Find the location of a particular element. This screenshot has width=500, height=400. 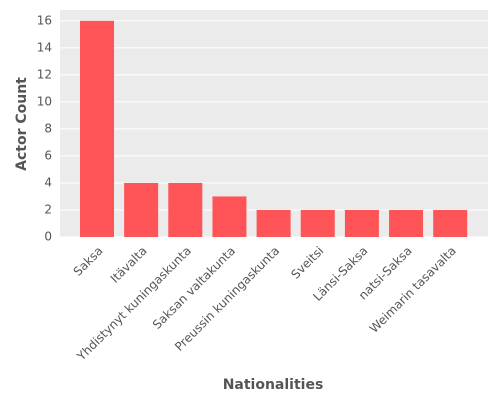

x-tick-label: Itävalta is located at coordinates (129, 265).